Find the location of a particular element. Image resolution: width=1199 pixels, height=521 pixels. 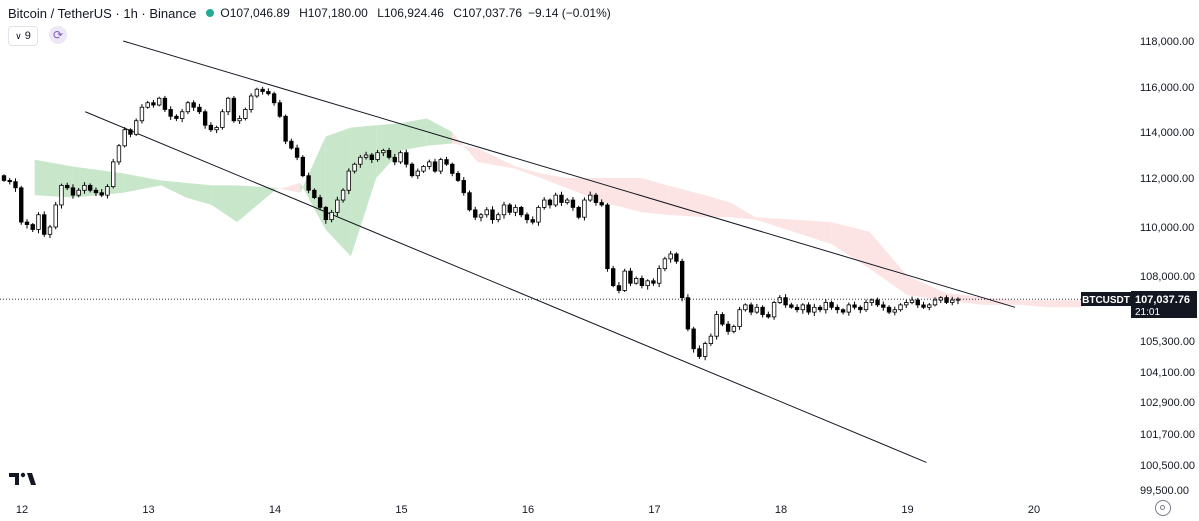

high-value: 107,180.00 is located at coordinates (337, 13).